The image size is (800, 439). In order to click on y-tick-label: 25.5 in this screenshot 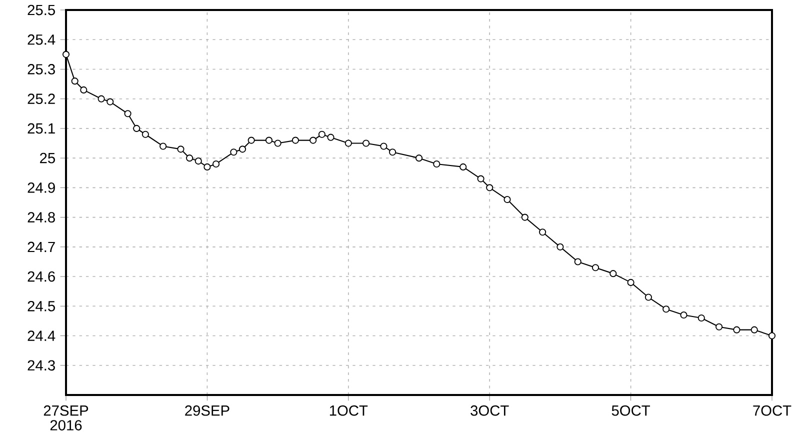, I will do `click(41, 10)`.